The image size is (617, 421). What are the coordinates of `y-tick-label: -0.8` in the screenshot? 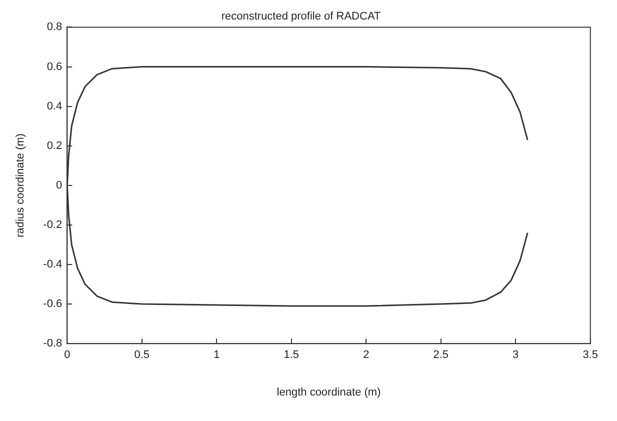 It's located at (52, 344).